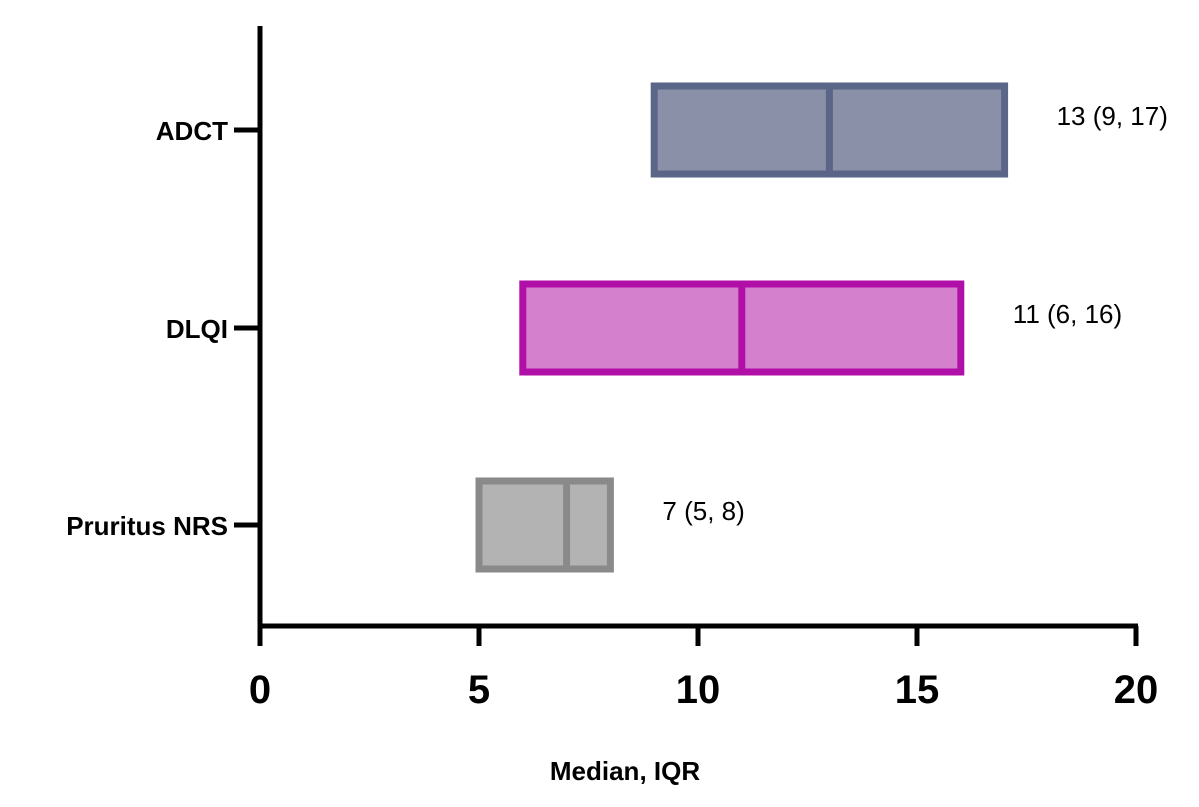 This screenshot has width=1199, height=807. I want to click on category-label: Pruritus NRS, so click(147, 526).